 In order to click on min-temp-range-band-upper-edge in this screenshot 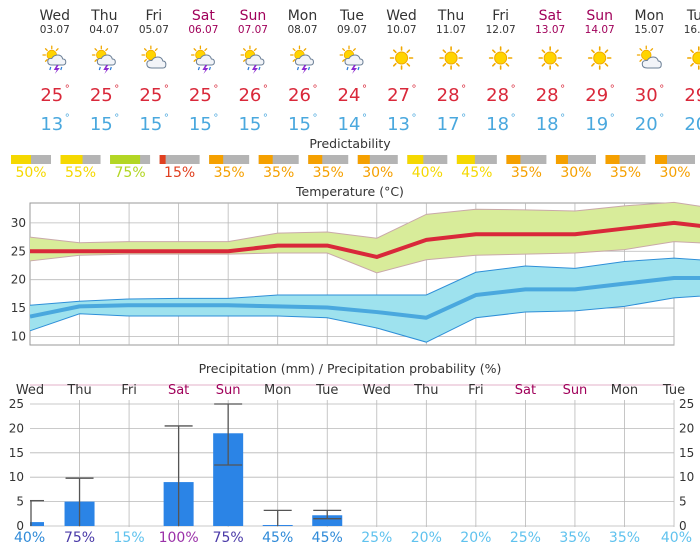, I will do `click(364, 281)`.